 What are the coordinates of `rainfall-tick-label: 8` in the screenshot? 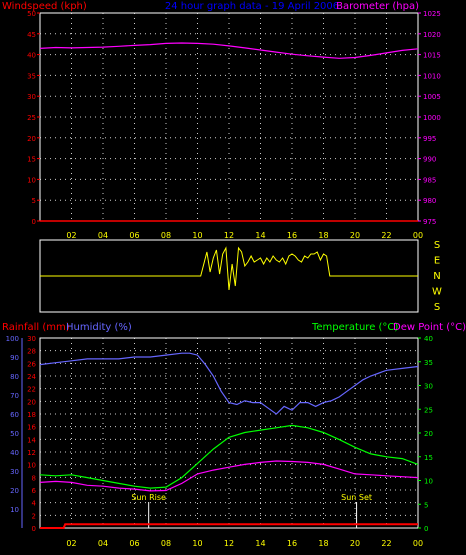 It's located at (34, 478).